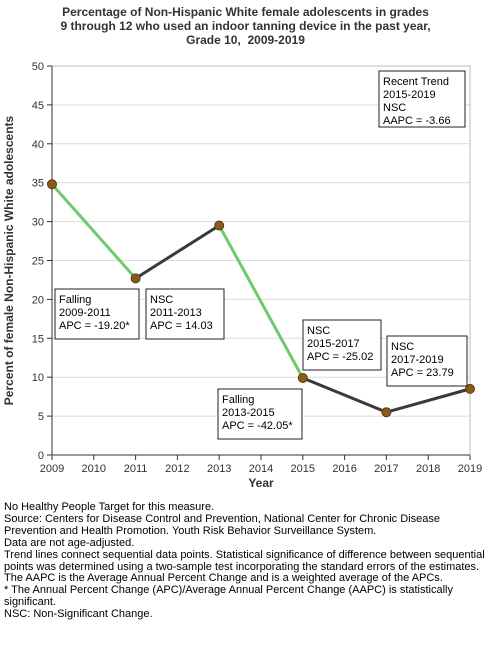 Image resolution: width=491 pixels, height=646 pixels. I want to click on note-nsc: NSC: Non-Significant Change., so click(78, 614).